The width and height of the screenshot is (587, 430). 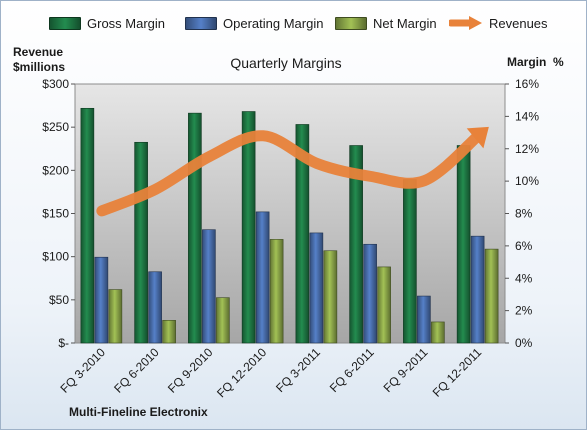 I want to click on x-axis-tick-label: FQ 3-2010, so click(x=83, y=370).